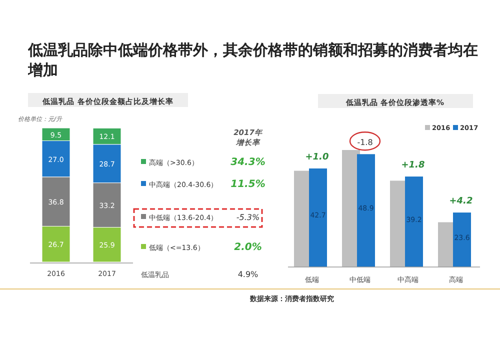  Describe the element at coordinates (248, 217) in the screenshot. I see `text: -5.3%` at that location.